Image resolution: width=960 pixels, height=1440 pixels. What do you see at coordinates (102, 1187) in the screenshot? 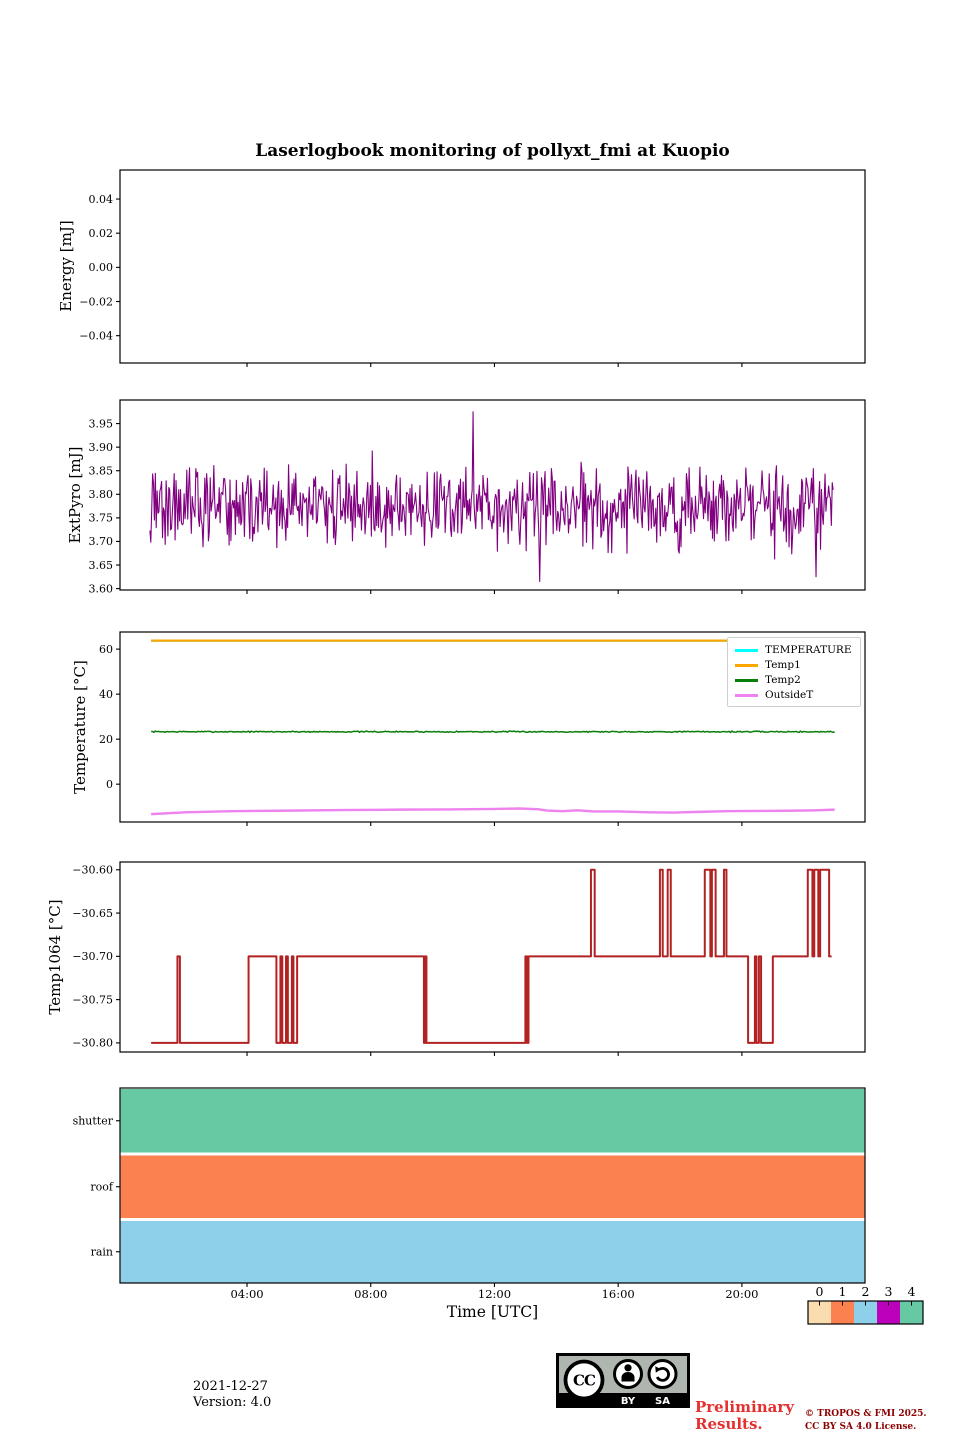
I see `band-label-roof: roof` at bounding box center [102, 1187].